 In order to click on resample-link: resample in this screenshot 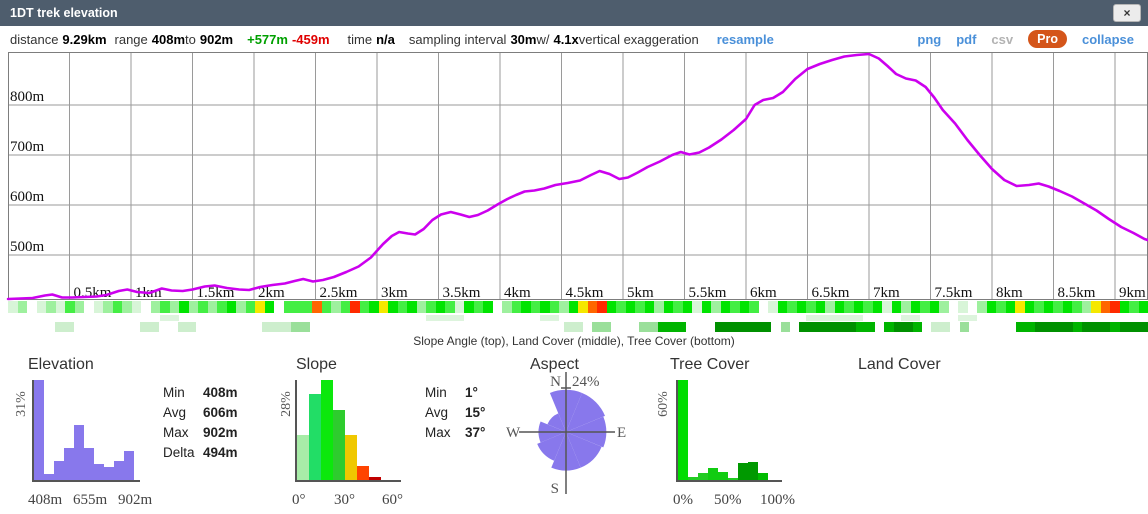, I will do `click(745, 39)`.